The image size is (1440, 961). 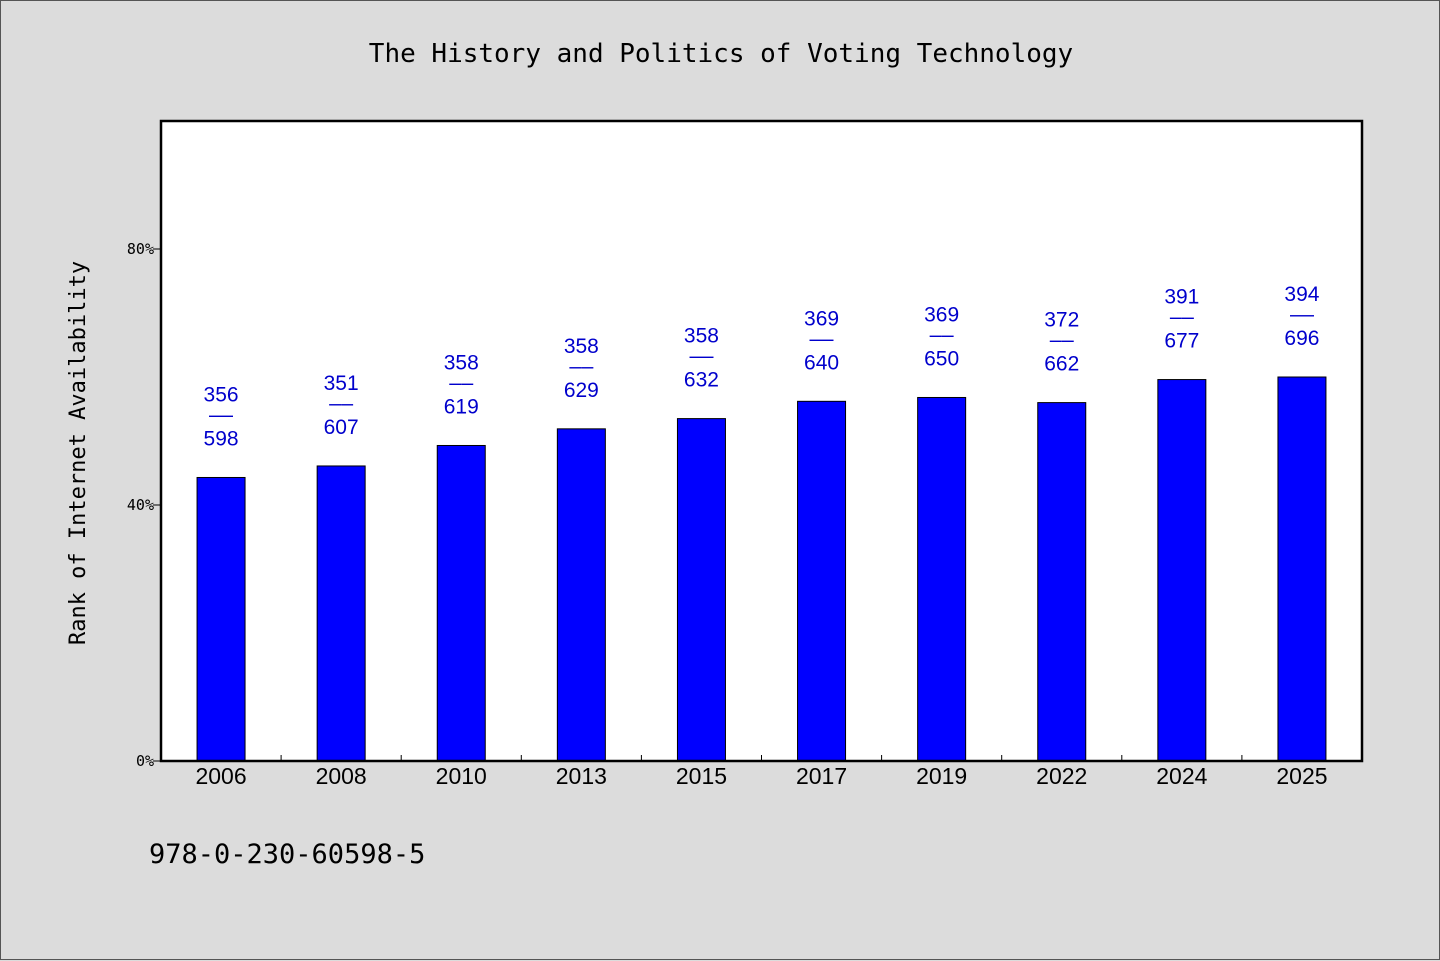 What do you see at coordinates (287, 854) in the screenshot?
I see `isbn-footer: 978-0-230-60598-5` at bounding box center [287, 854].